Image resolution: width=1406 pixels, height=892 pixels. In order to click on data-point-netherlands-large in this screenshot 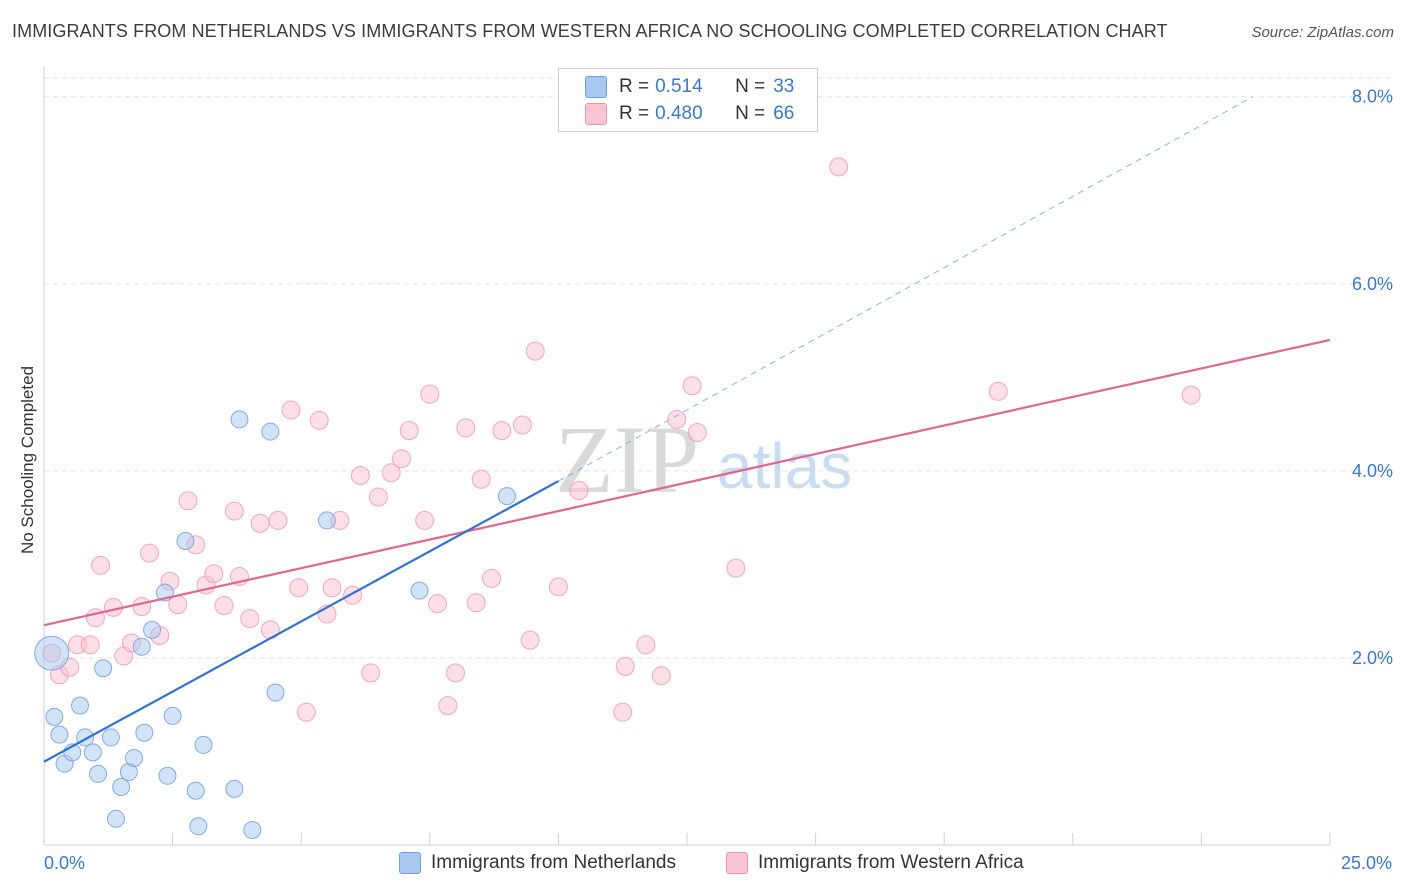, I will do `click(52, 653)`.